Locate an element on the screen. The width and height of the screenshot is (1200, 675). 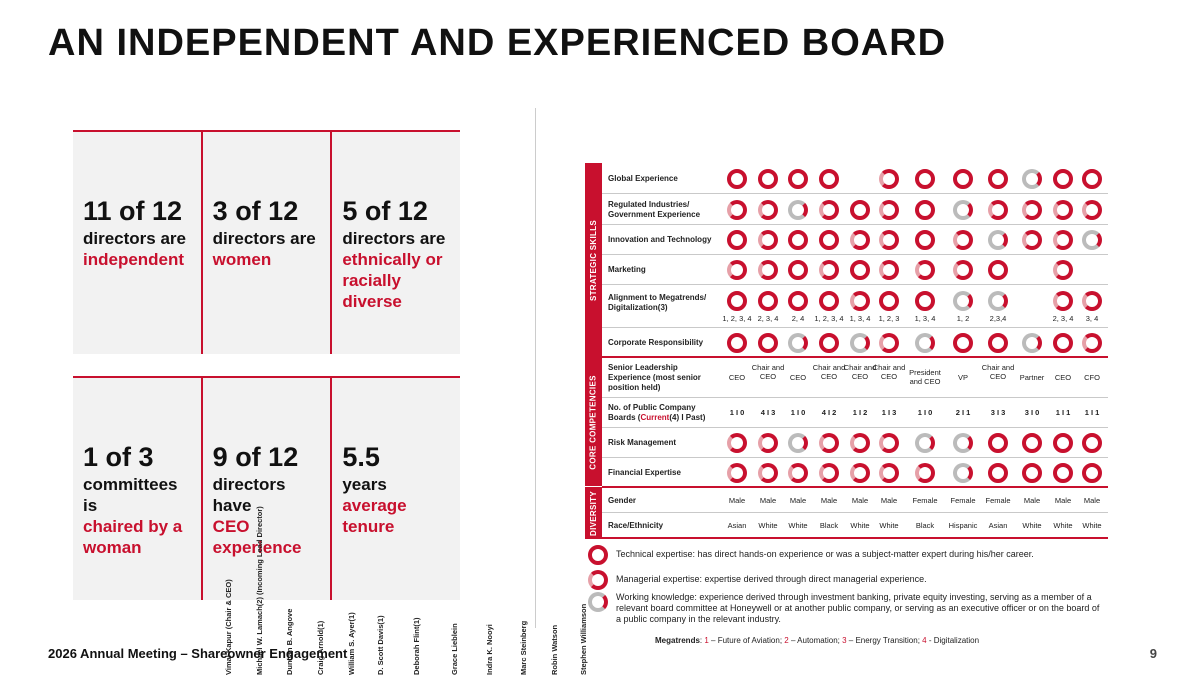
stat-value: 1 of 3 is located at coordinates (118, 457).